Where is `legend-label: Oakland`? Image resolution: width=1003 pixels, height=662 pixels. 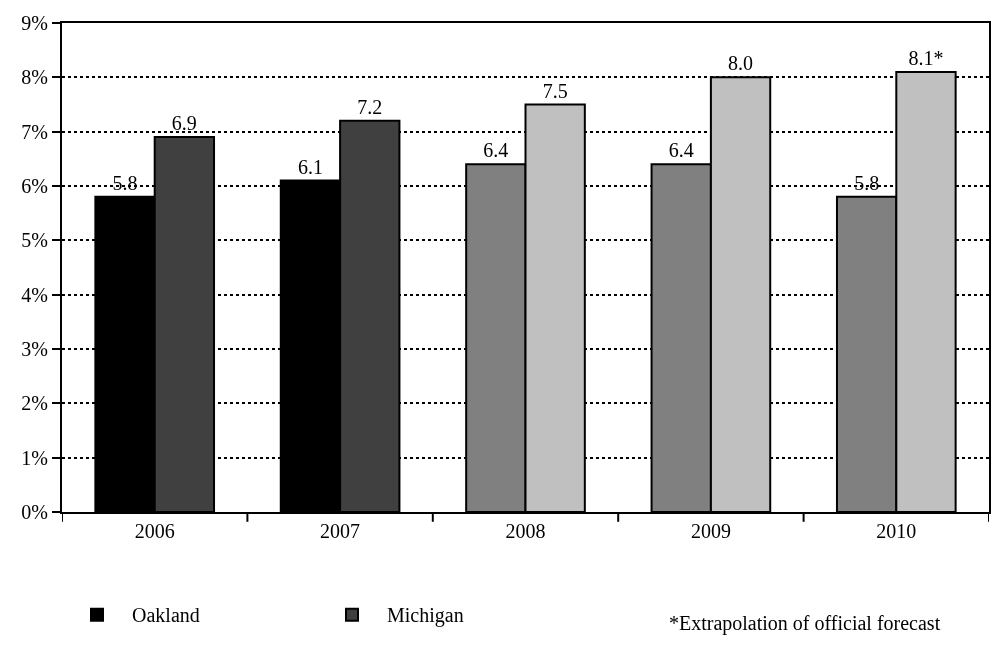 legend-label: Oakland is located at coordinates (166, 615).